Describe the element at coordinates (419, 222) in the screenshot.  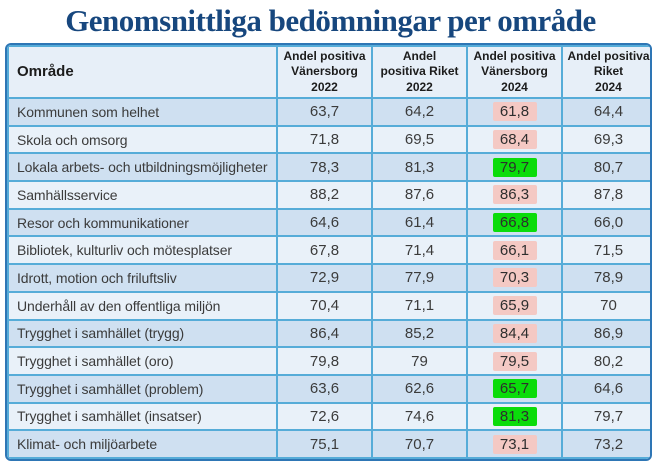
I see `riket-2022-cell: 61,4` at that location.